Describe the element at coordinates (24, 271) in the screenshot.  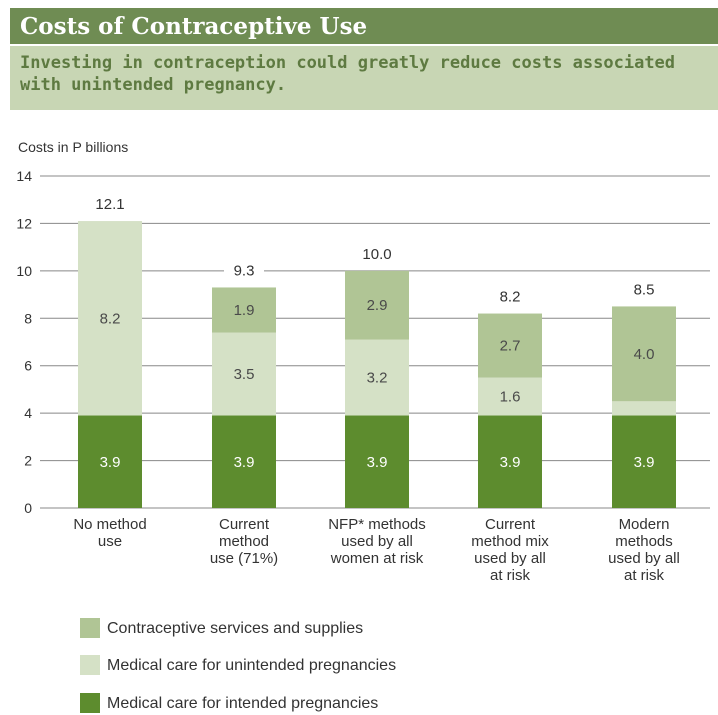
I see `y-tick-label: 10` at that location.